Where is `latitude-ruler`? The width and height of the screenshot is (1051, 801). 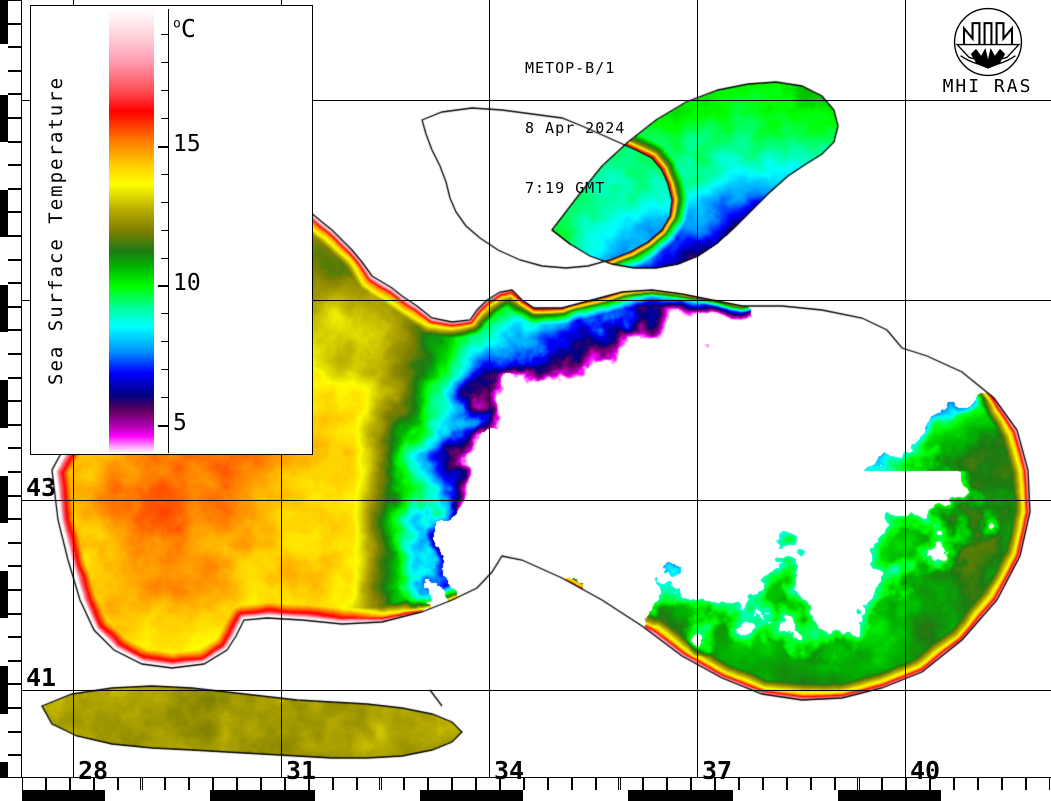
latitude-ruler is located at coordinates (11, 400).